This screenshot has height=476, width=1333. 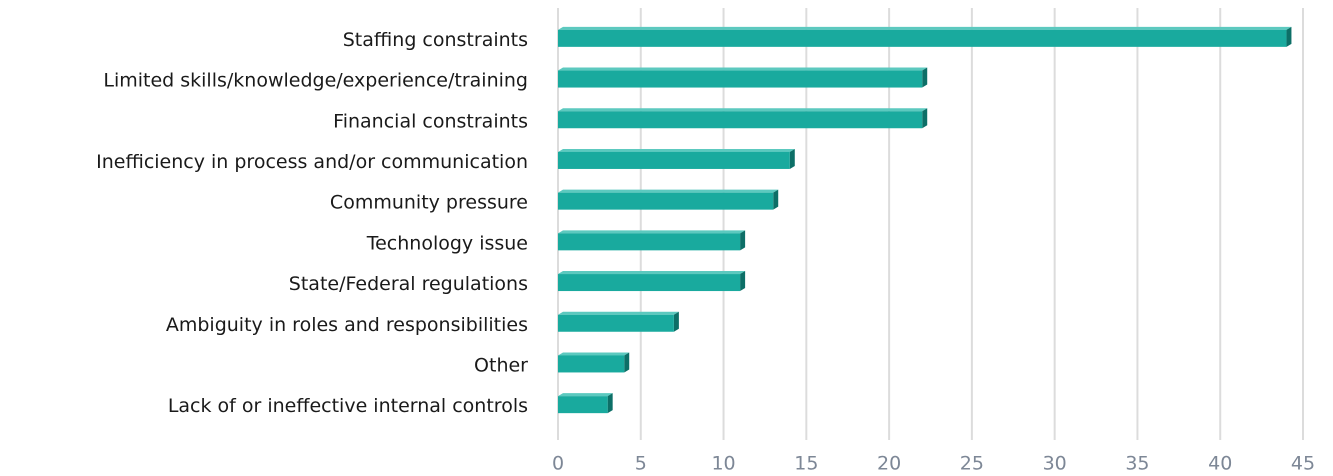 I want to click on x-tick-label: 35, so click(x=1137, y=464).